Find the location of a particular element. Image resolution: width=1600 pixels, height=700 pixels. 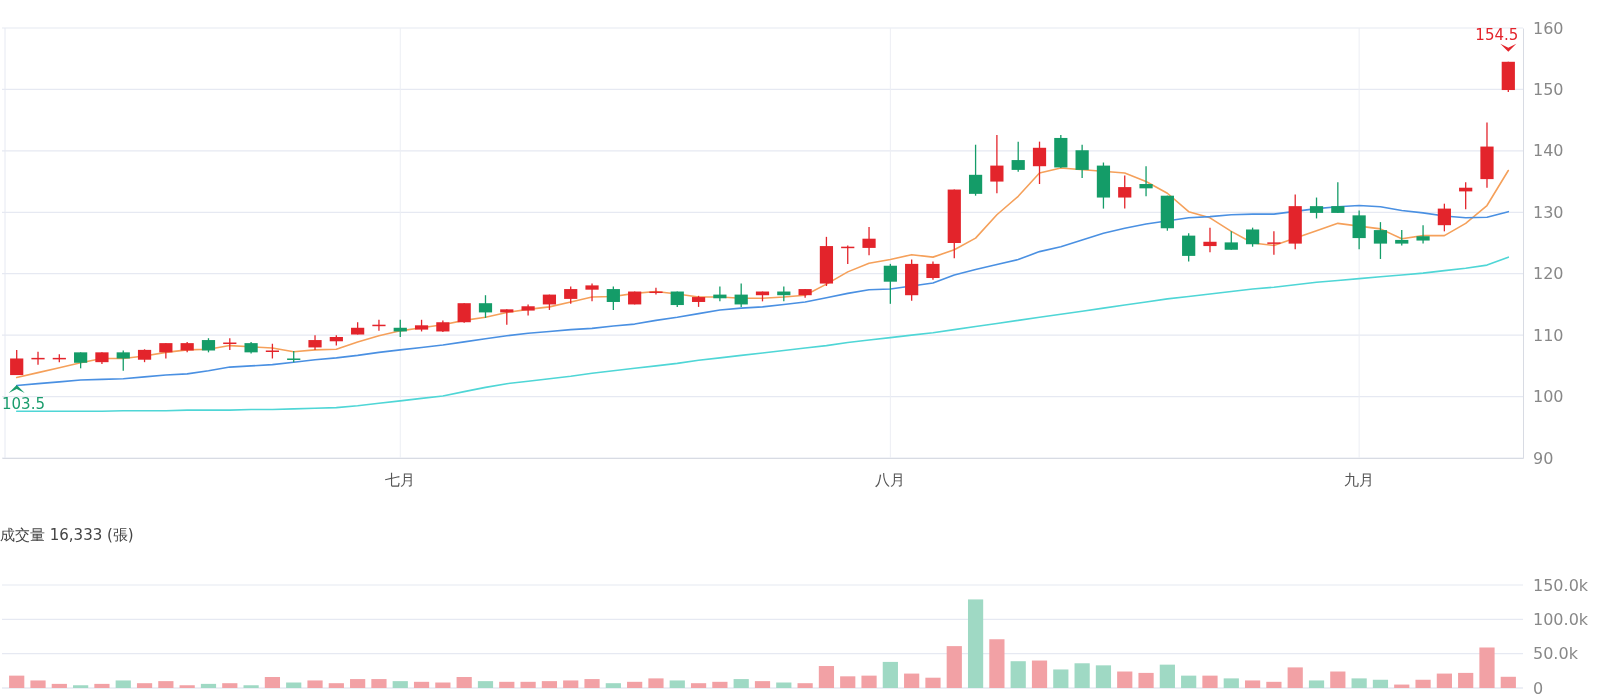

y-tick-label: 0 is located at coordinates (1538, 688).